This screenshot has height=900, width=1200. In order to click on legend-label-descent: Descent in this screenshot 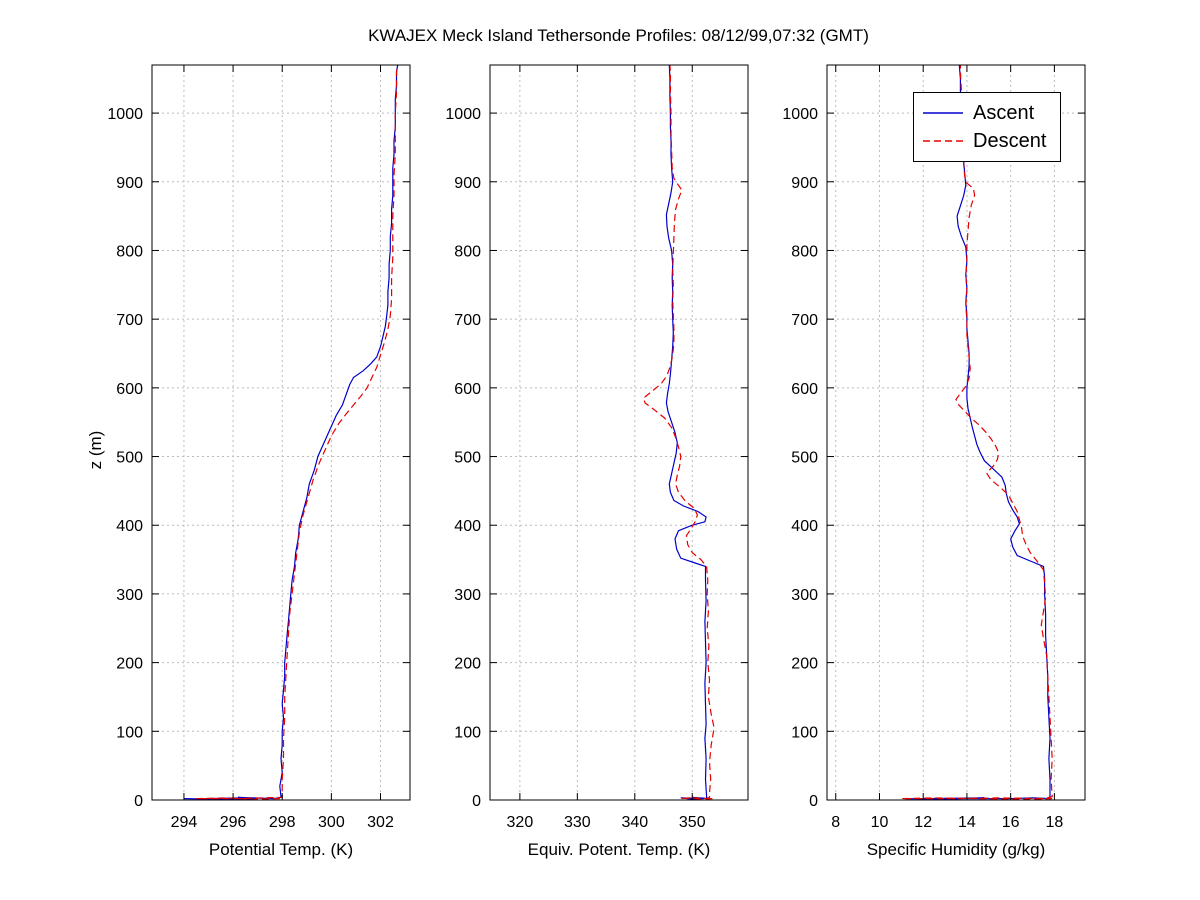, I will do `click(1010, 140)`.